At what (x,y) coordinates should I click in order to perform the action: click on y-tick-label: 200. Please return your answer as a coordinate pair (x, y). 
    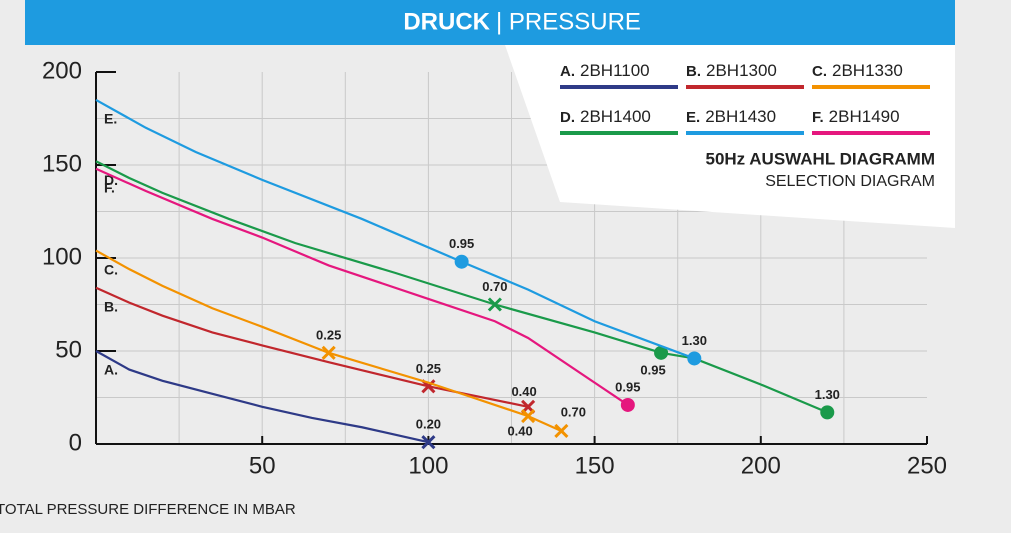
    Looking at the image, I should click on (62, 70).